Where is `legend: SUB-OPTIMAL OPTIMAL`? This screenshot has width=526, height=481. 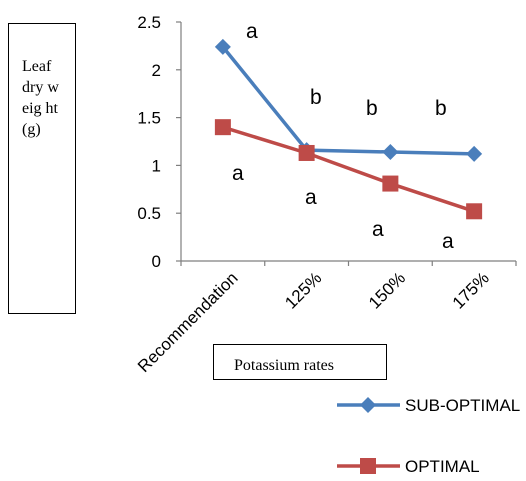
legend: SUB-OPTIMAL OPTIMAL is located at coordinates (428, 436).